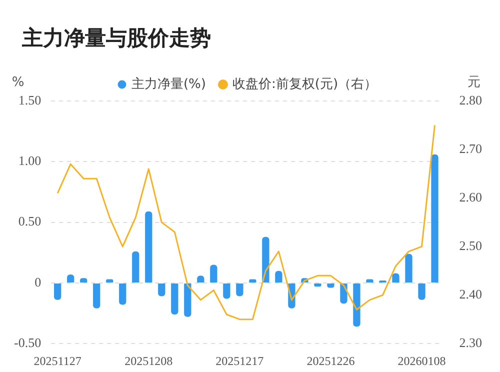 The width and height of the screenshot is (500, 372). What do you see at coordinates (470, 342) in the screenshot?
I see `y2-tick-label: 2.30` at bounding box center [470, 342].